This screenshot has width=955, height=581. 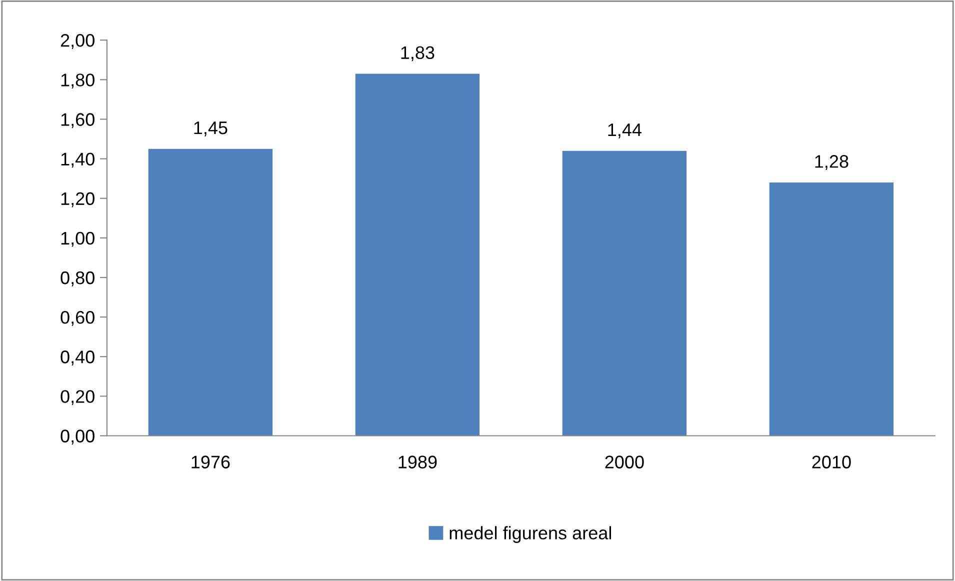 What do you see at coordinates (530, 534) in the screenshot?
I see `legend-label: medel figurens areal` at bounding box center [530, 534].